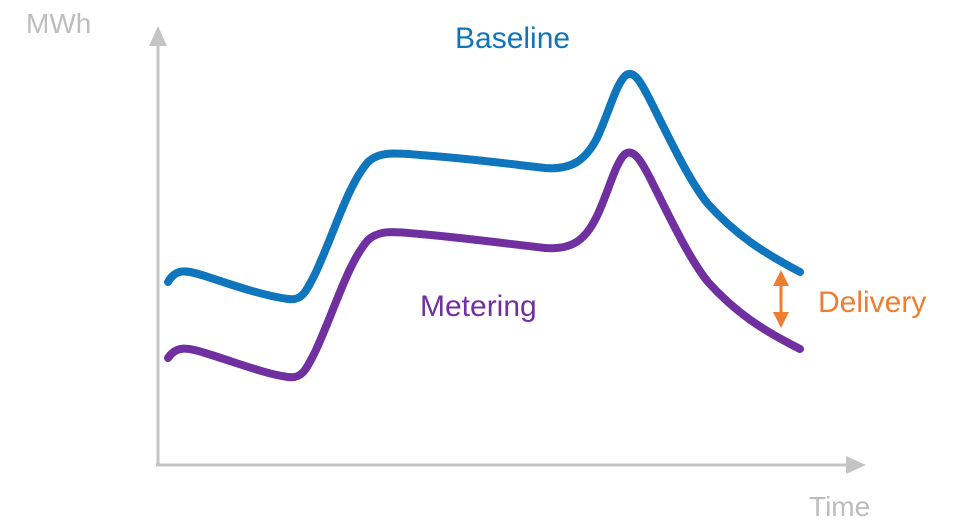  I want to click on delivery-arrowhead-down, so click(781, 320).